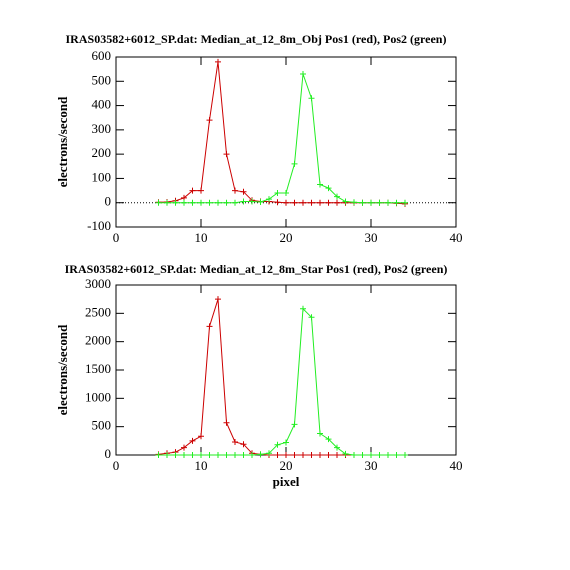 Image resolution: width=570 pixels, height=570 pixels. Describe the element at coordinates (98, 396) in the screenshot. I see `y-tick-label: 1000` at that location.